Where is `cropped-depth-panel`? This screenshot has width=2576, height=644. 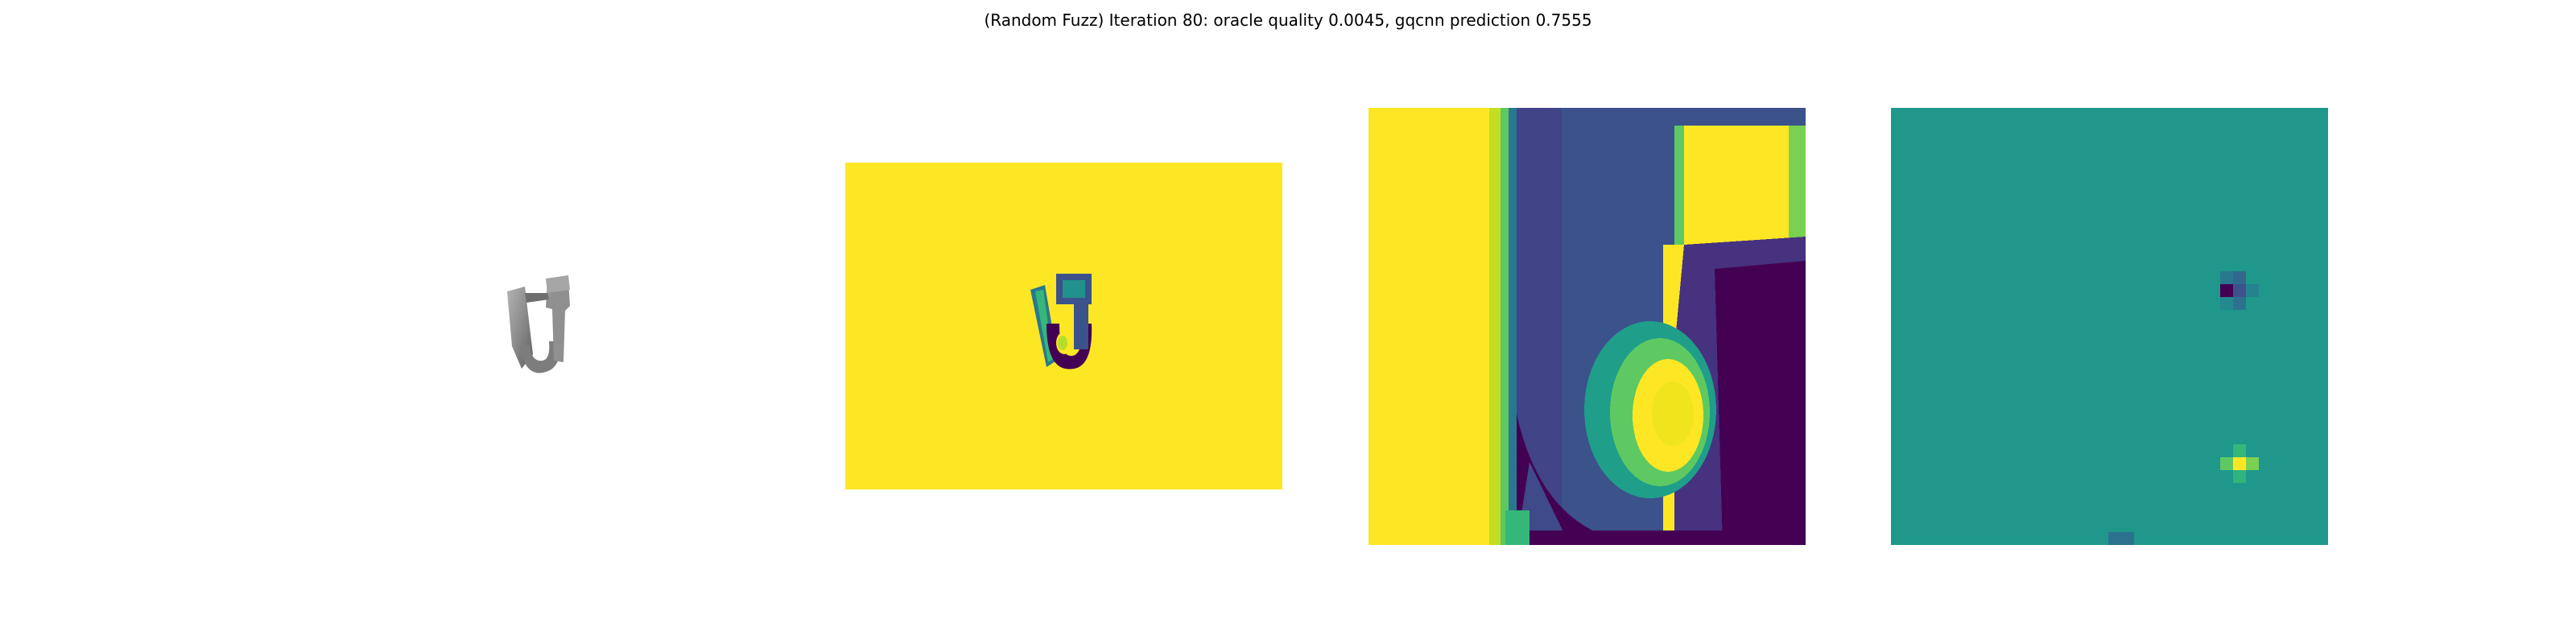
cropped-depth-panel is located at coordinates (1587, 326).